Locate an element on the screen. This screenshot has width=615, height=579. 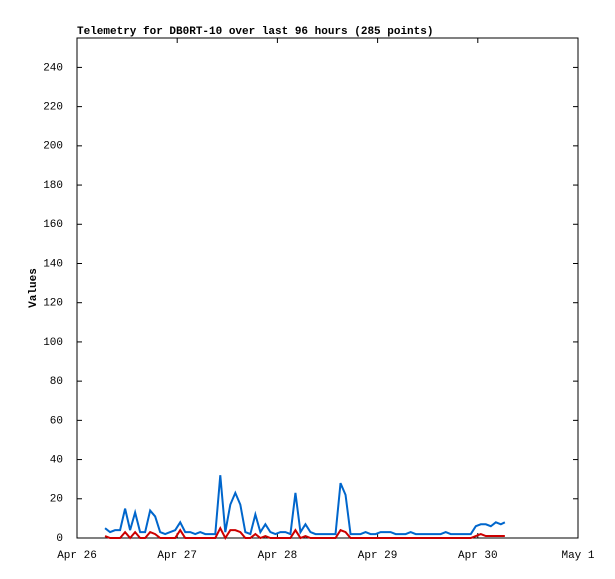
x-tick-label: Apr 30 is located at coordinates (478, 556).